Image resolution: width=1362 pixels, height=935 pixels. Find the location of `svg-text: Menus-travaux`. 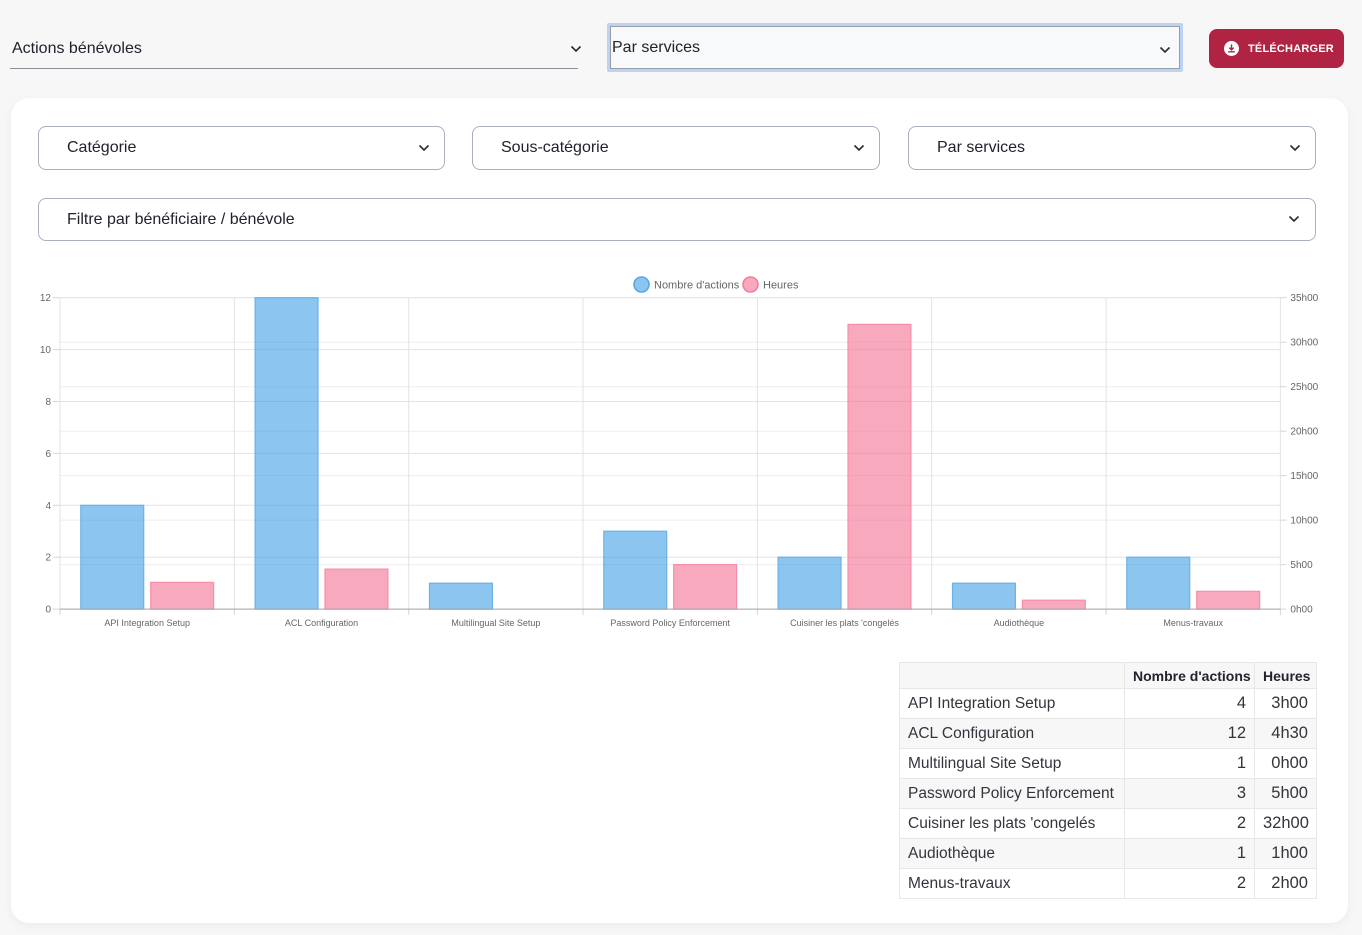

svg-text: Menus-travaux is located at coordinates (1193, 623).